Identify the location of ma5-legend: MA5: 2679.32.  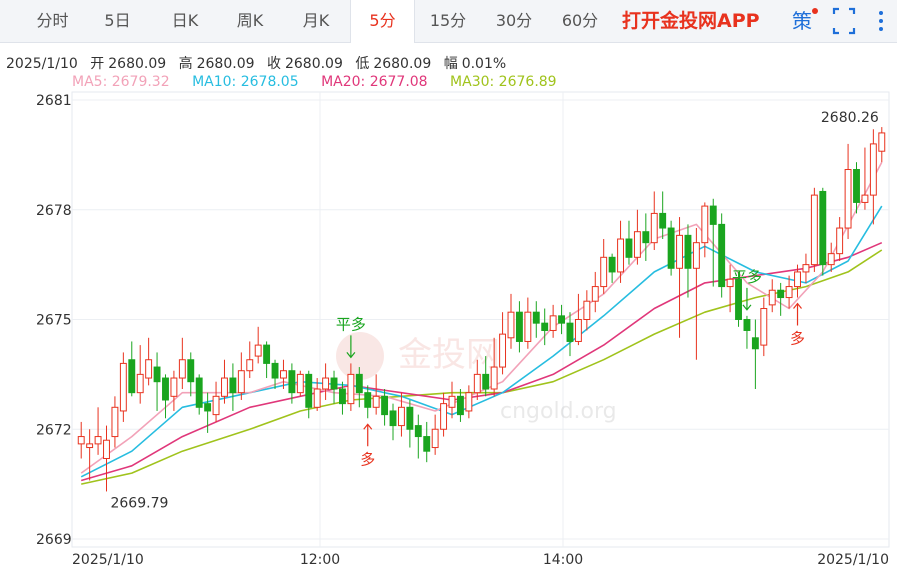
(121, 82).